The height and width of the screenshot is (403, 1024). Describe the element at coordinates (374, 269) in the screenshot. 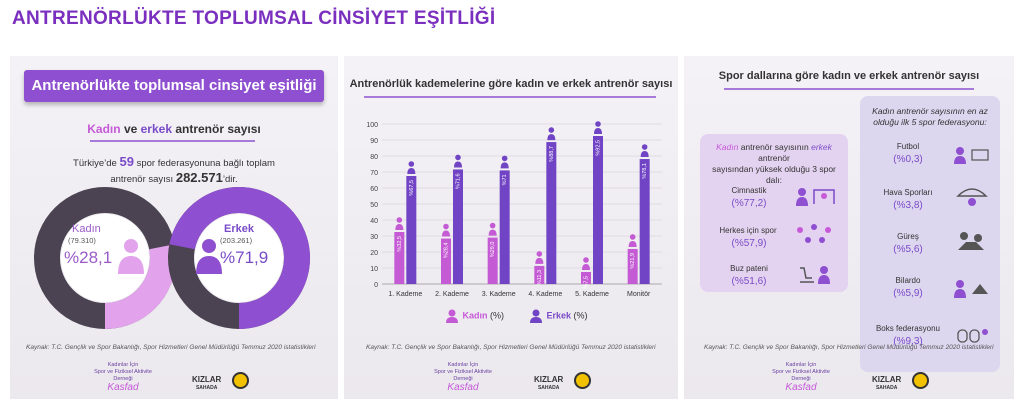

I see `y-tick-label: 10` at that location.